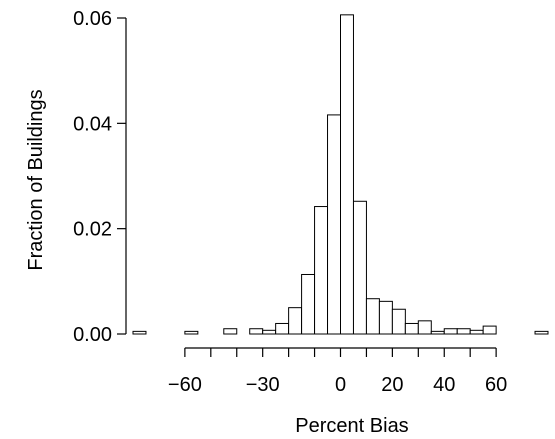 This screenshot has width=555, height=439. Describe the element at coordinates (92, 124) in the screenshot. I see `y-tick-label: 0.04` at that location.